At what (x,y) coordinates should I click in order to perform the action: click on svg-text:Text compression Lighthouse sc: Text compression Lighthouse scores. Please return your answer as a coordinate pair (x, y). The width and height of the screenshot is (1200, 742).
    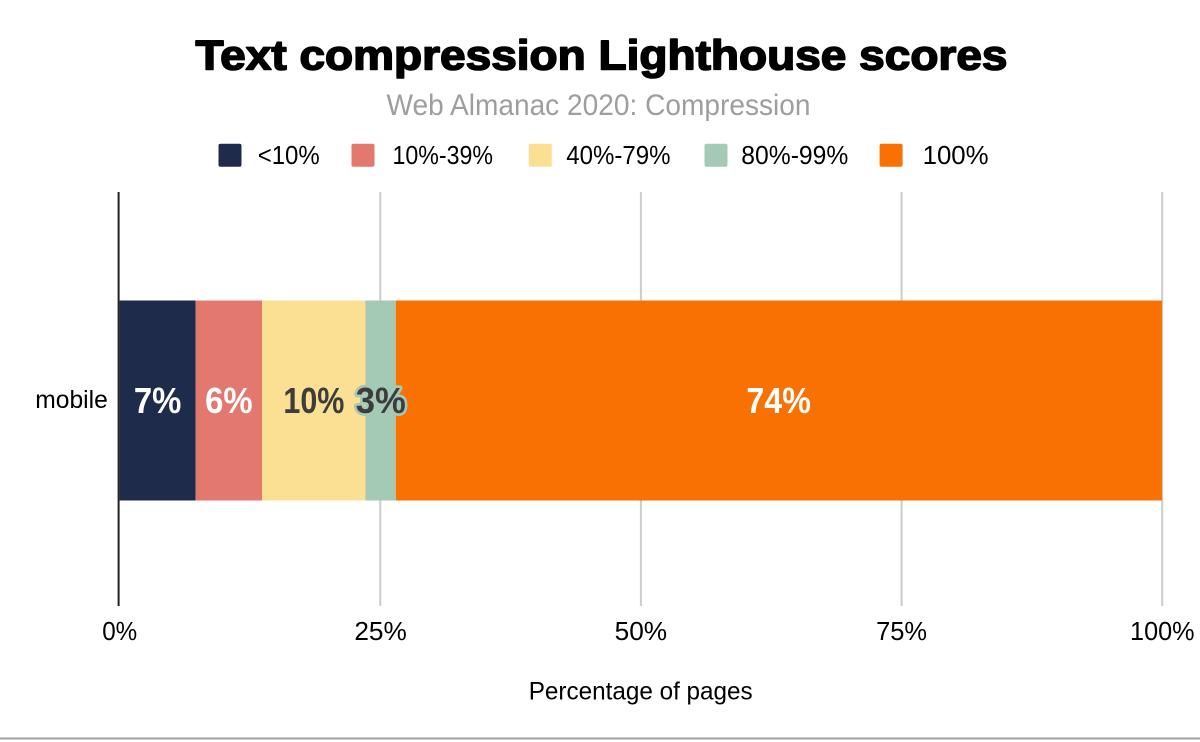
    Looking at the image, I should click on (602, 55).